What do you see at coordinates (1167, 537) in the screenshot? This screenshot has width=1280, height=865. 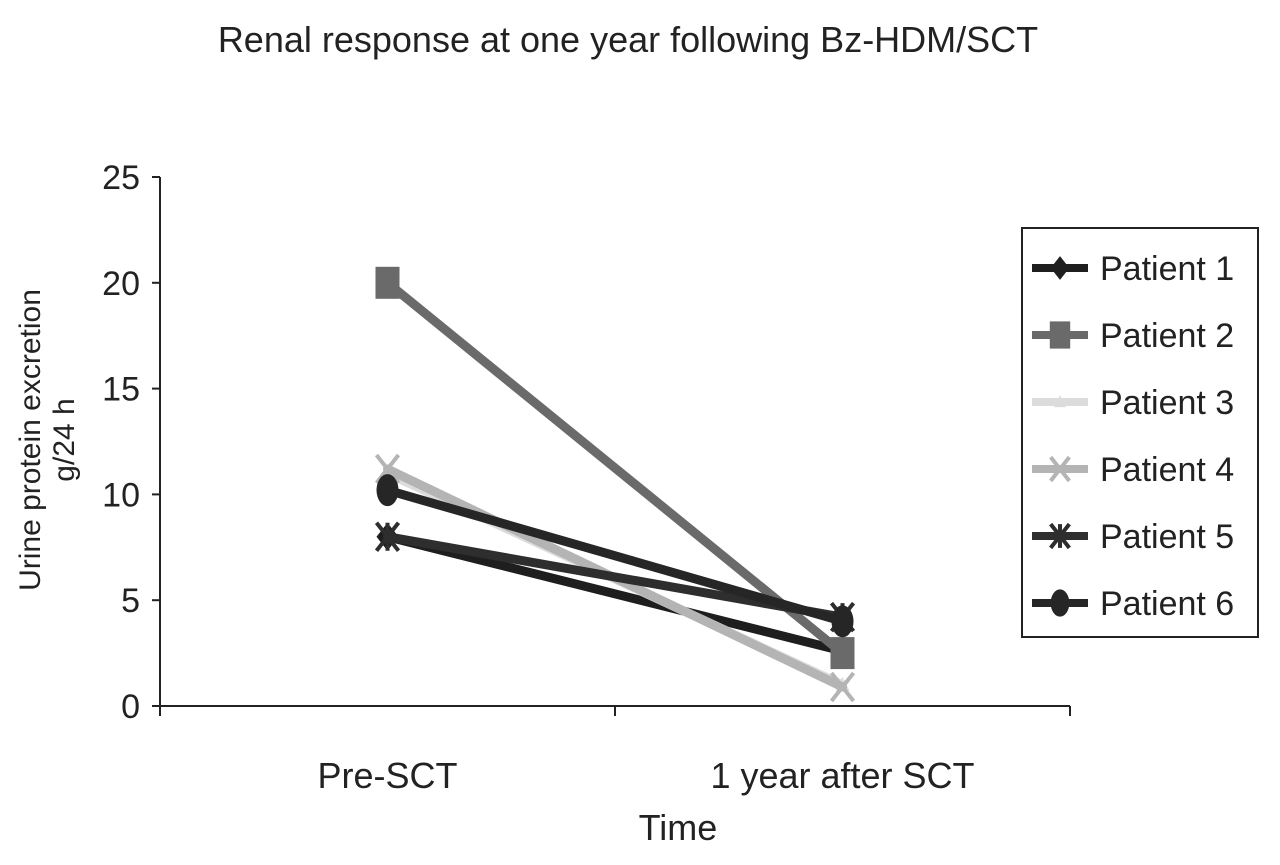 I see `legend-label: Patient 5` at bounding box center [1167, 537].